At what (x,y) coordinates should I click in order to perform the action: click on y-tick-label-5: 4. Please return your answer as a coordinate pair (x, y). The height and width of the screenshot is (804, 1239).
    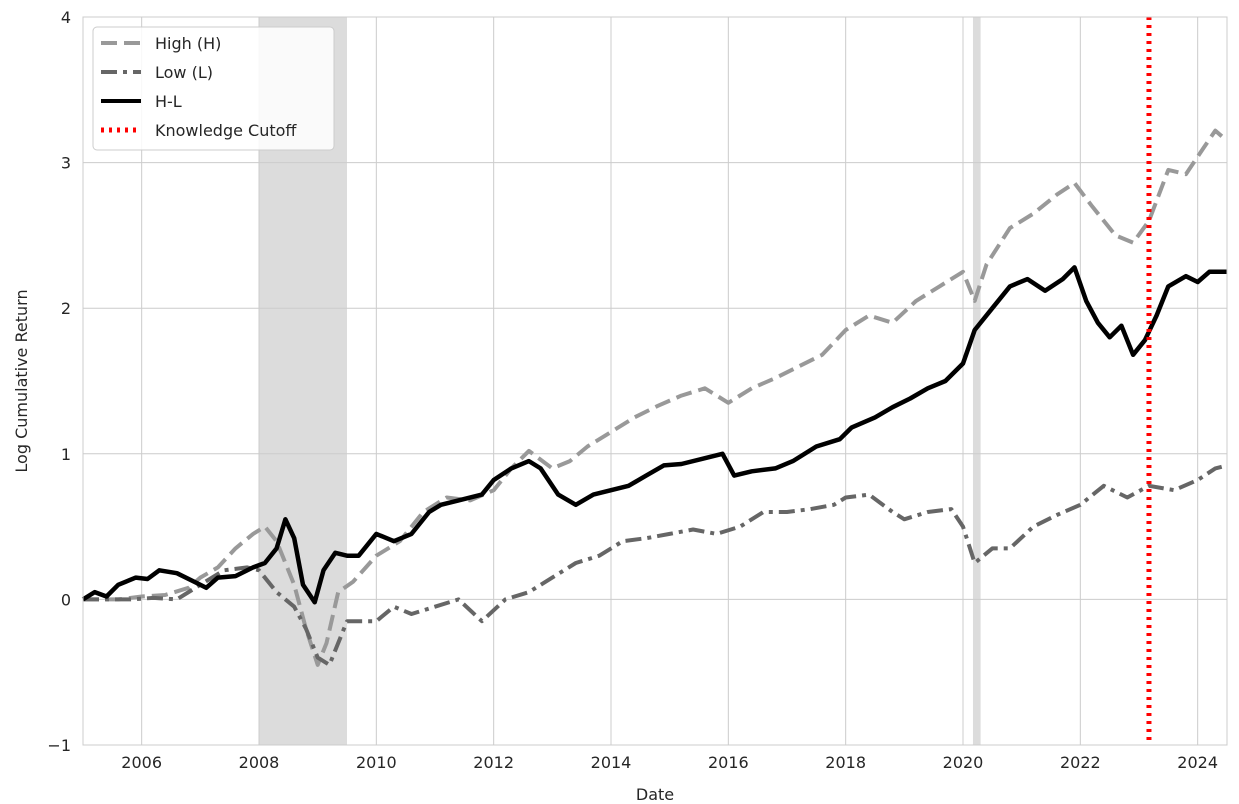
    Looking at the image, I should click on (66, 17).